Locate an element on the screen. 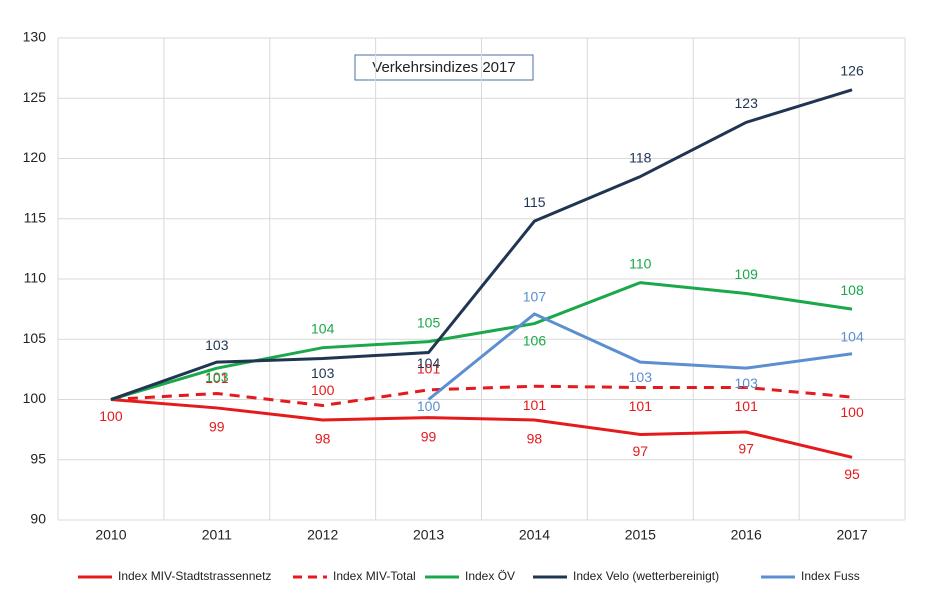 This screenshot has width=948, height=616. x-tick-label: 2015 is located at coordinates (640, 535).